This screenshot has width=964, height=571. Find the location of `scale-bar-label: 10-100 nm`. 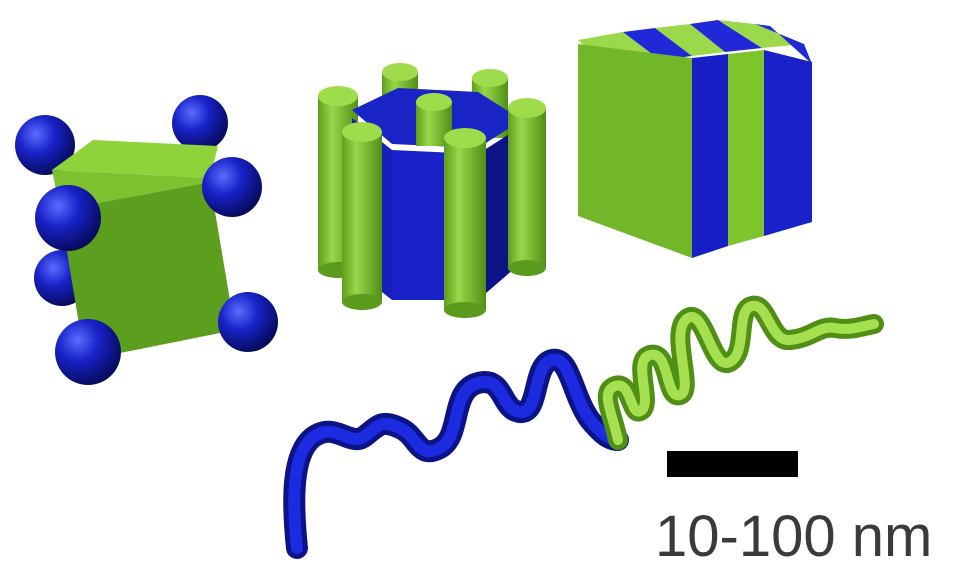

scale-bar-label: 10-100 nm is located at coordinates (794, 536).